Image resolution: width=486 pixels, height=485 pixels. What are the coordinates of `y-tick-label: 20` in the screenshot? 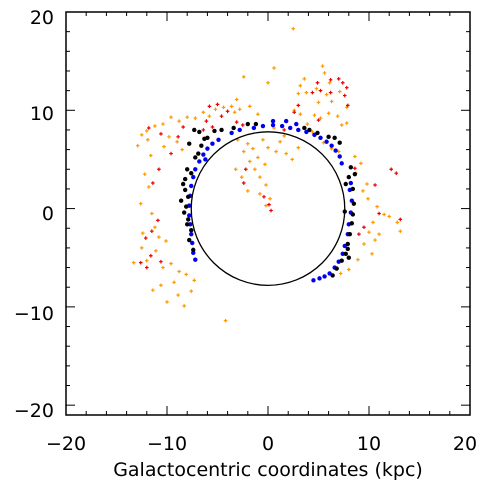 It's located at (42, 18).